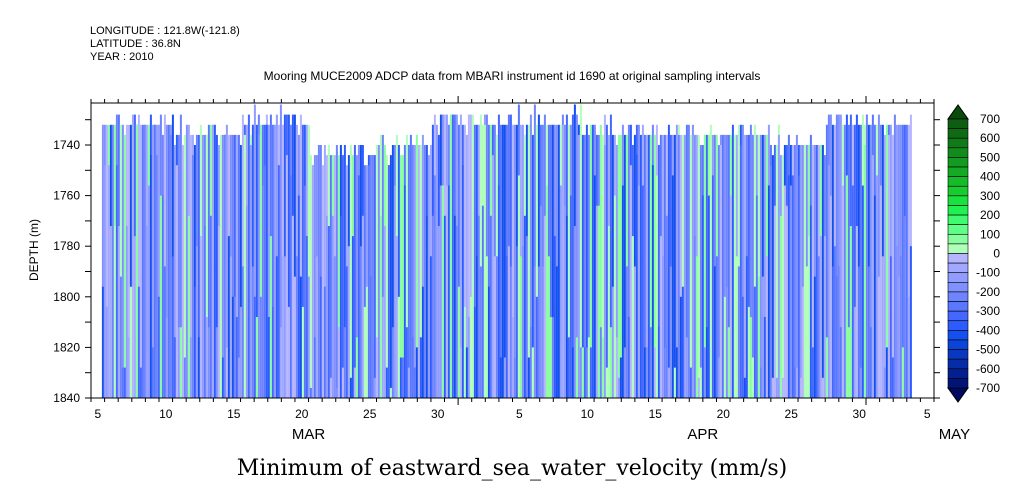  I want to click on colorbar-label: 100, so click(990, 234).